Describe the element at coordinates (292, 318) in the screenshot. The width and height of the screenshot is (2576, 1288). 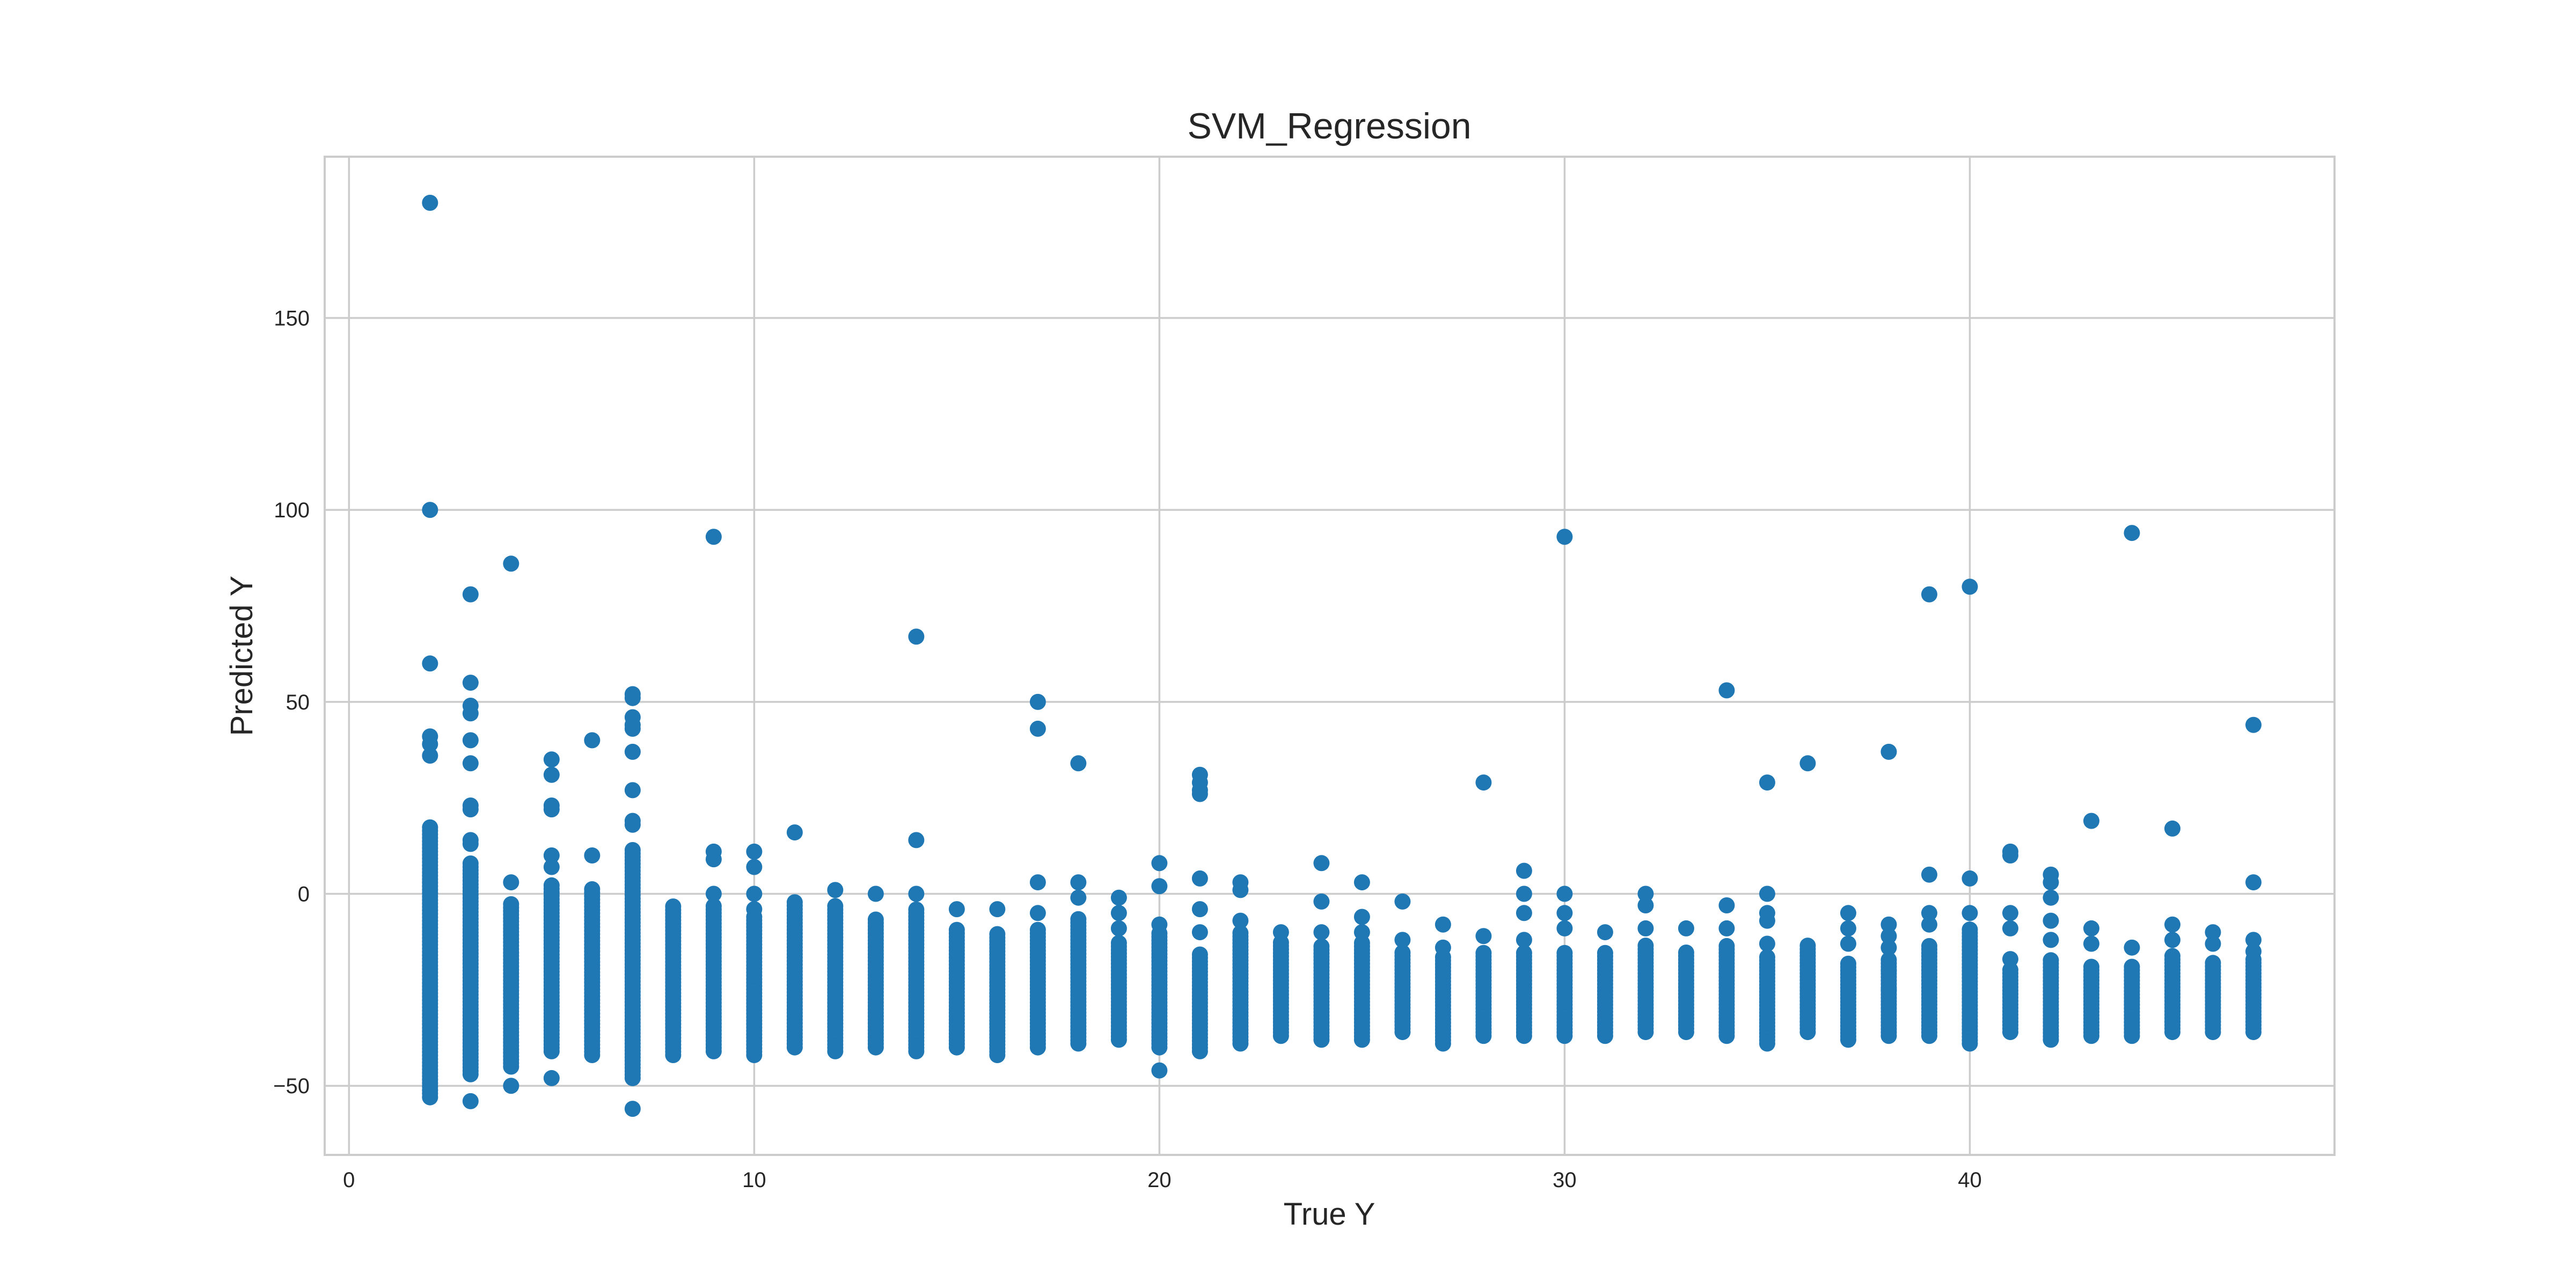
I see `y-tick-label: 150` at that location.